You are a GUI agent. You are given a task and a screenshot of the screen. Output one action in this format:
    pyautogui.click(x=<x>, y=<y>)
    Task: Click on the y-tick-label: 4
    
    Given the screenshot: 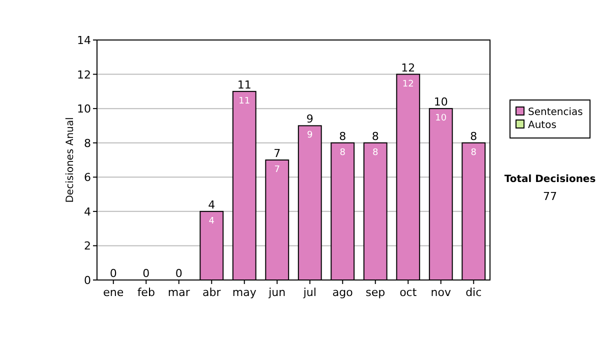 What is the action you would take?
    pyautogui.click(x=87, y=211)
    